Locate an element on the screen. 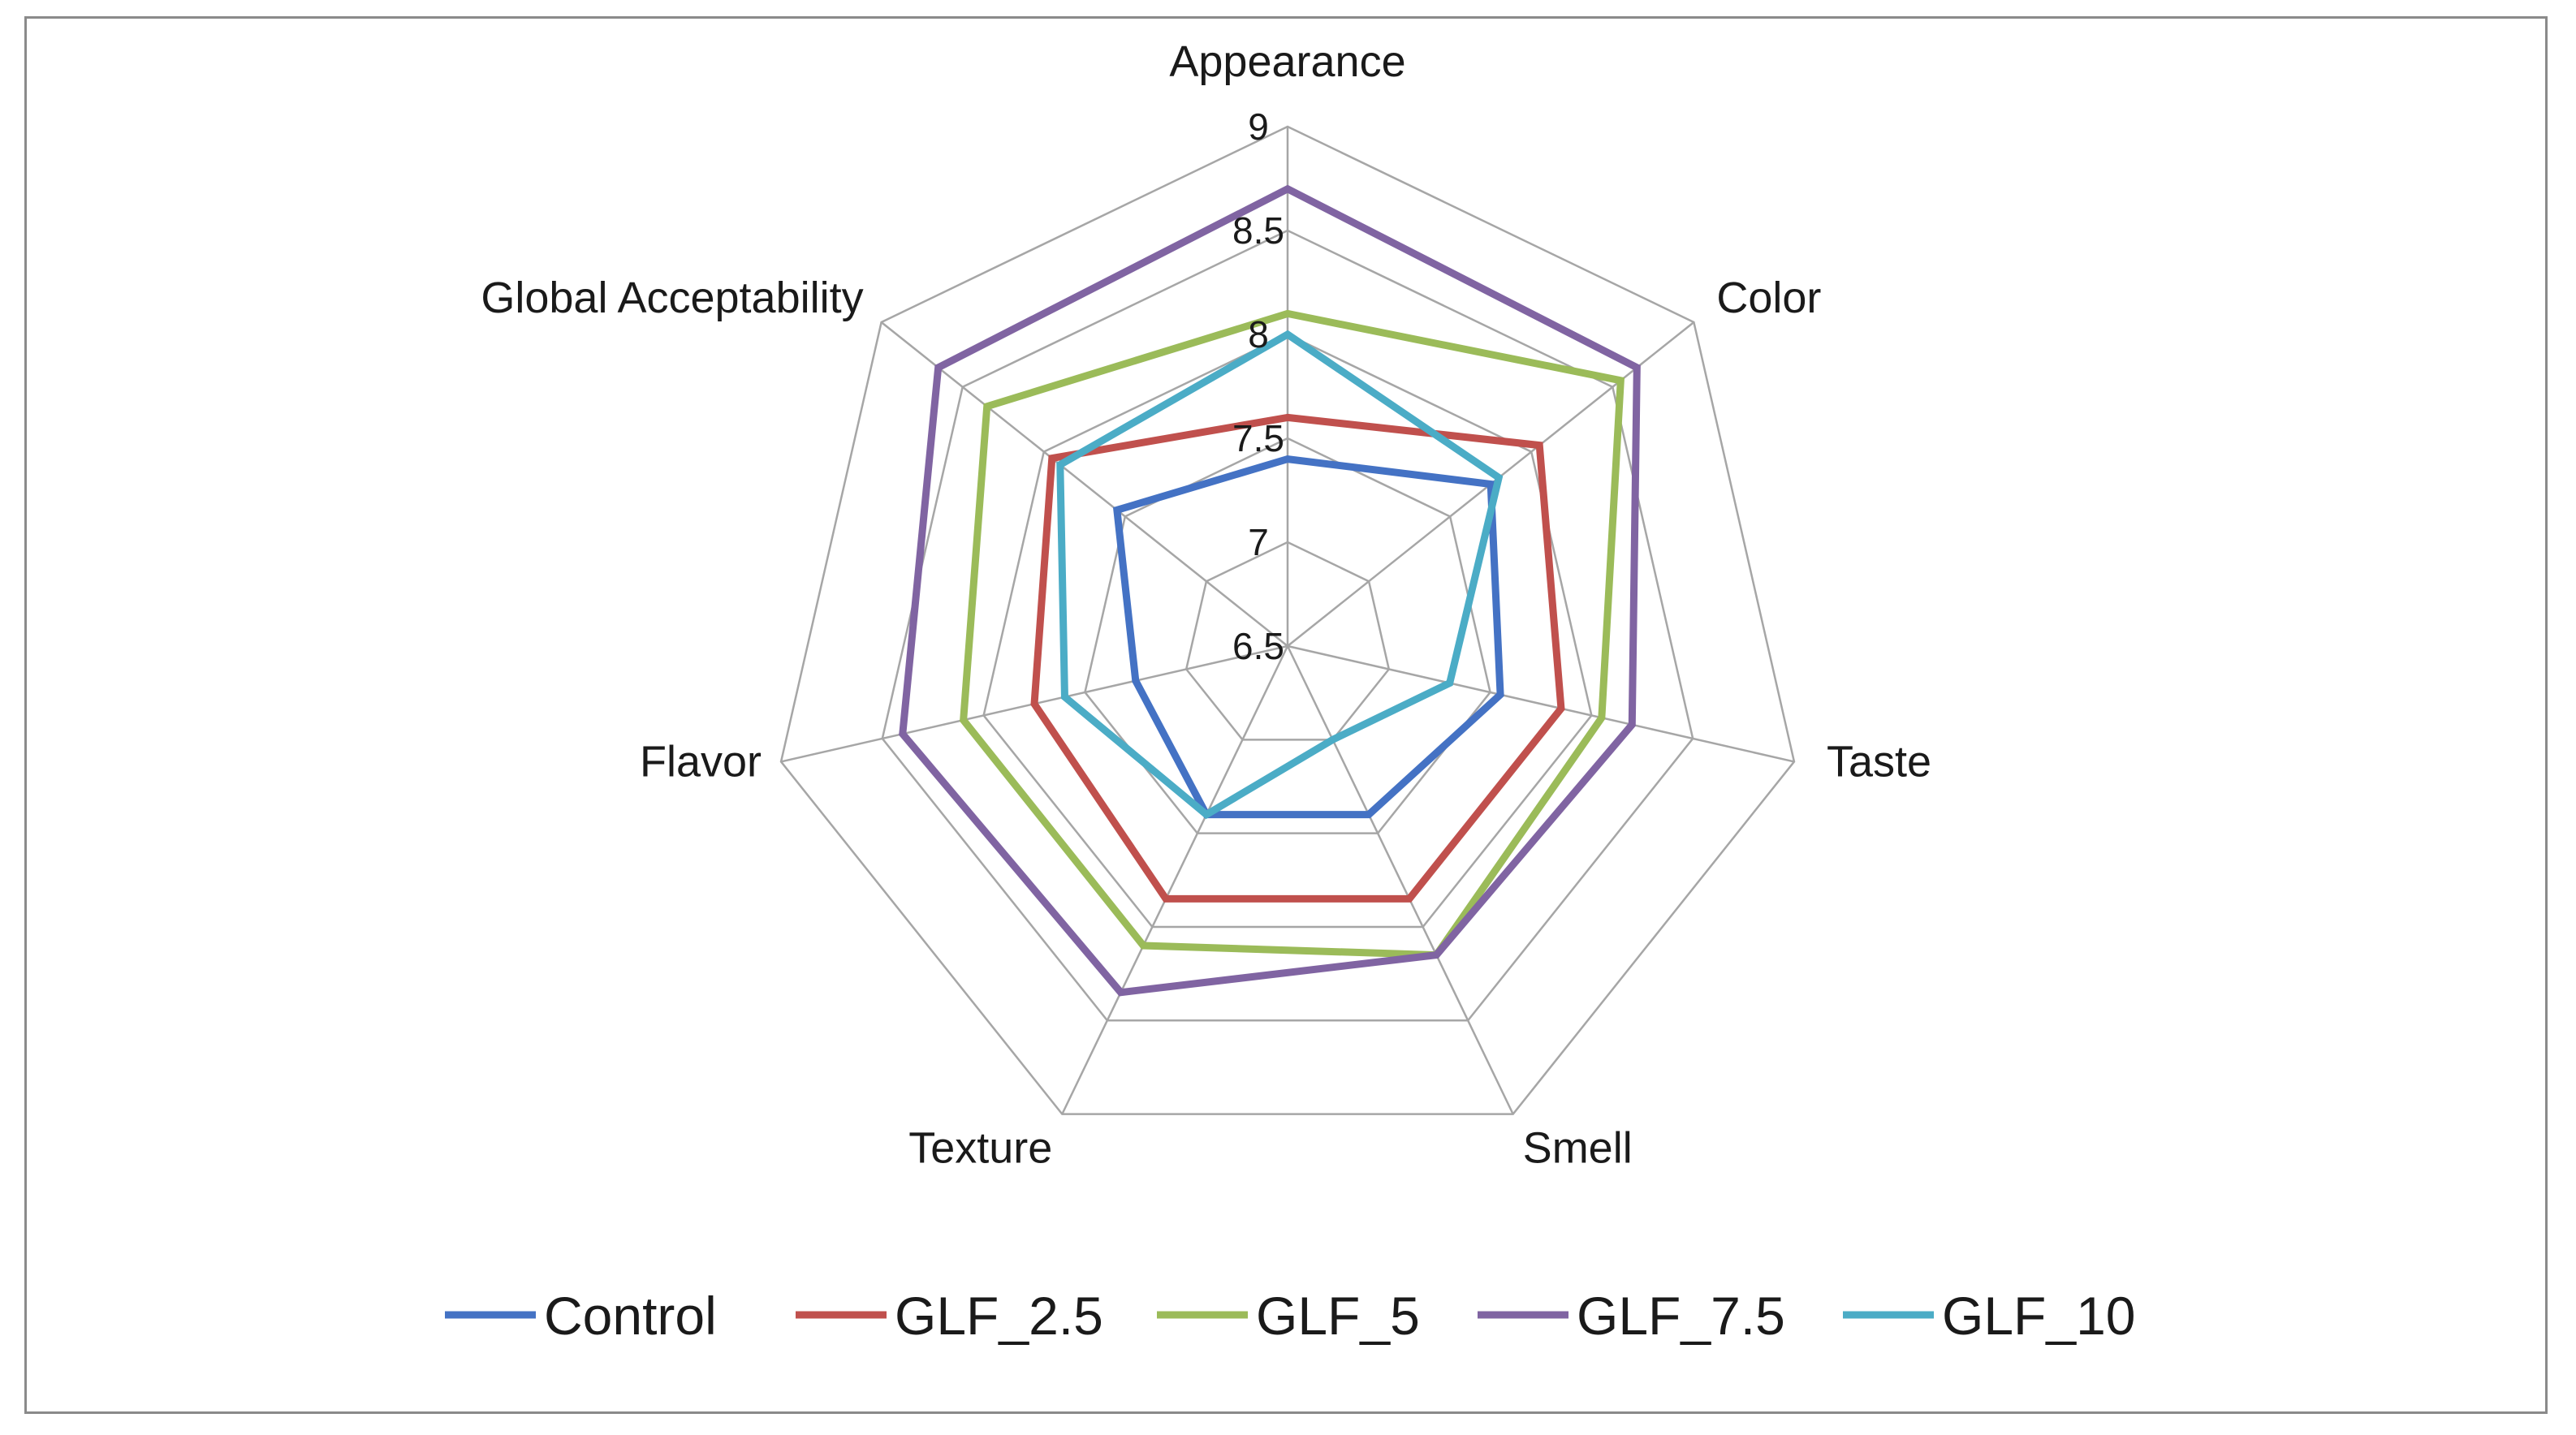 This screenshot has height=1435, width=2576. legend-item: GLF_2.5 is located at coordinates (949, 1316).